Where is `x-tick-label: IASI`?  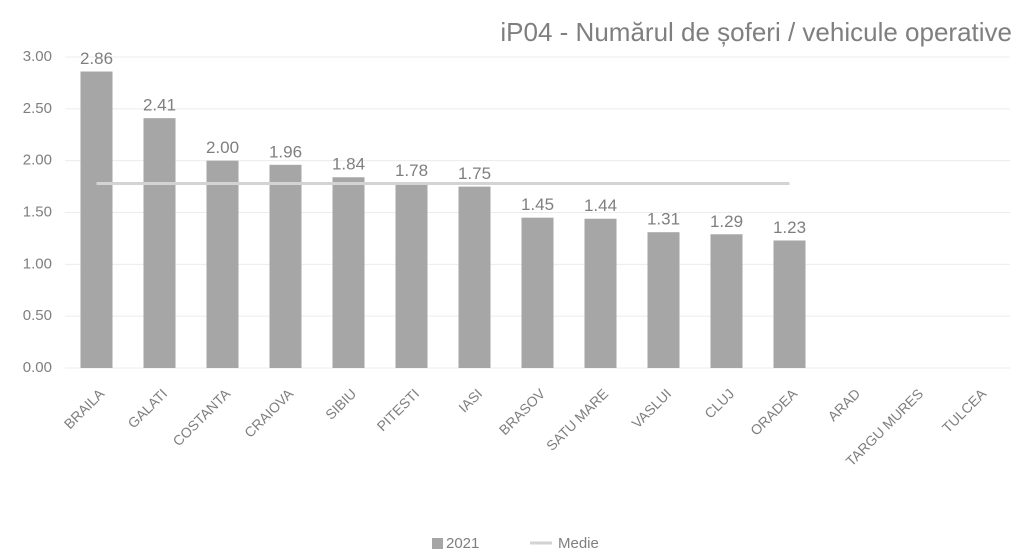
x-tick-label: IASI is located at coordinates (470, 400).